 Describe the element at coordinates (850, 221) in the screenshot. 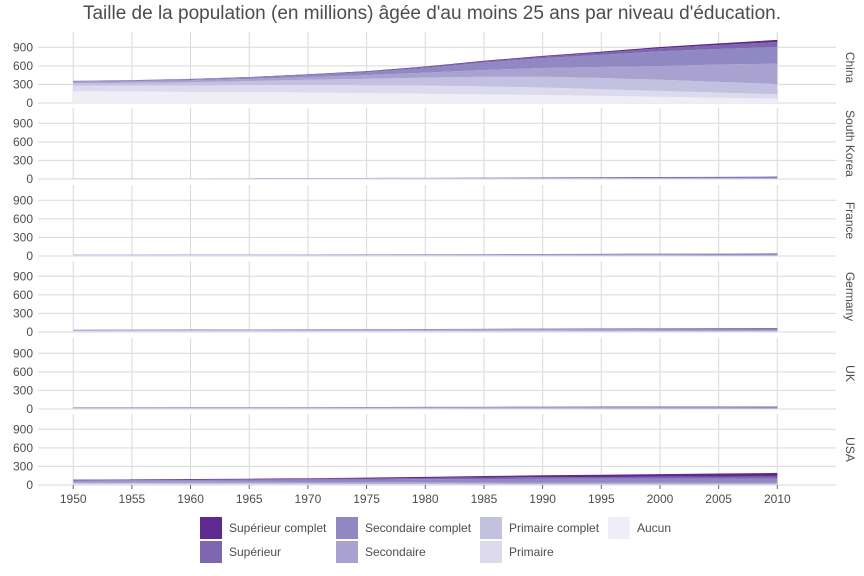

I see `facet-label: France` at that location.